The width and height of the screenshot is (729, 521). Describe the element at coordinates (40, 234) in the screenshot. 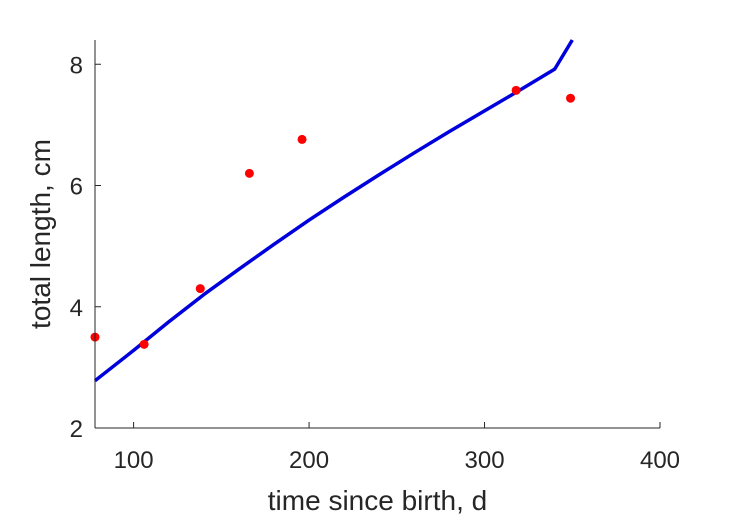

I see `y-axis-label: total length, cm` at that location.